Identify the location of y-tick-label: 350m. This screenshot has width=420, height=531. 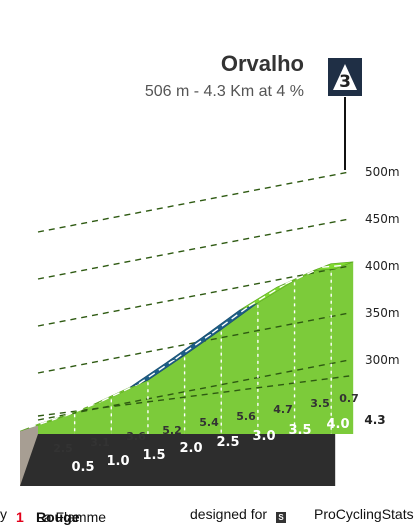
(382, 313).